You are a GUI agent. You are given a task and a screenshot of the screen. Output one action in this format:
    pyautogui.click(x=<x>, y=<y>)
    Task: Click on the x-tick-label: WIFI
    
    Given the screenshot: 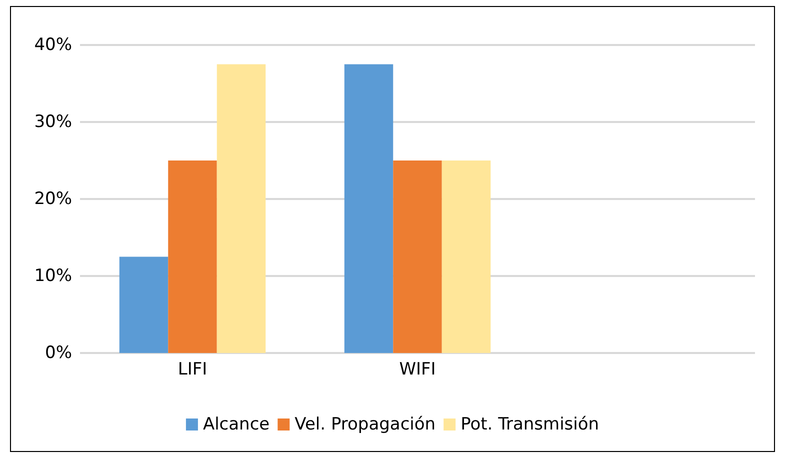 What is the action you would take?
    pyautogui.click(x=417, y=370)
    